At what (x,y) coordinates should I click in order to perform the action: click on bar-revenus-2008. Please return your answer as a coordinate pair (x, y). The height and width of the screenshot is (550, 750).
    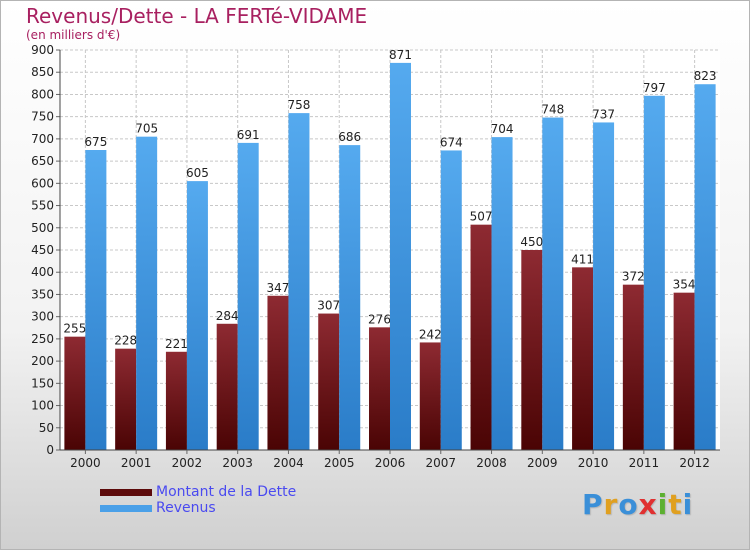
    Looking at the image, I should click on (502, 293).